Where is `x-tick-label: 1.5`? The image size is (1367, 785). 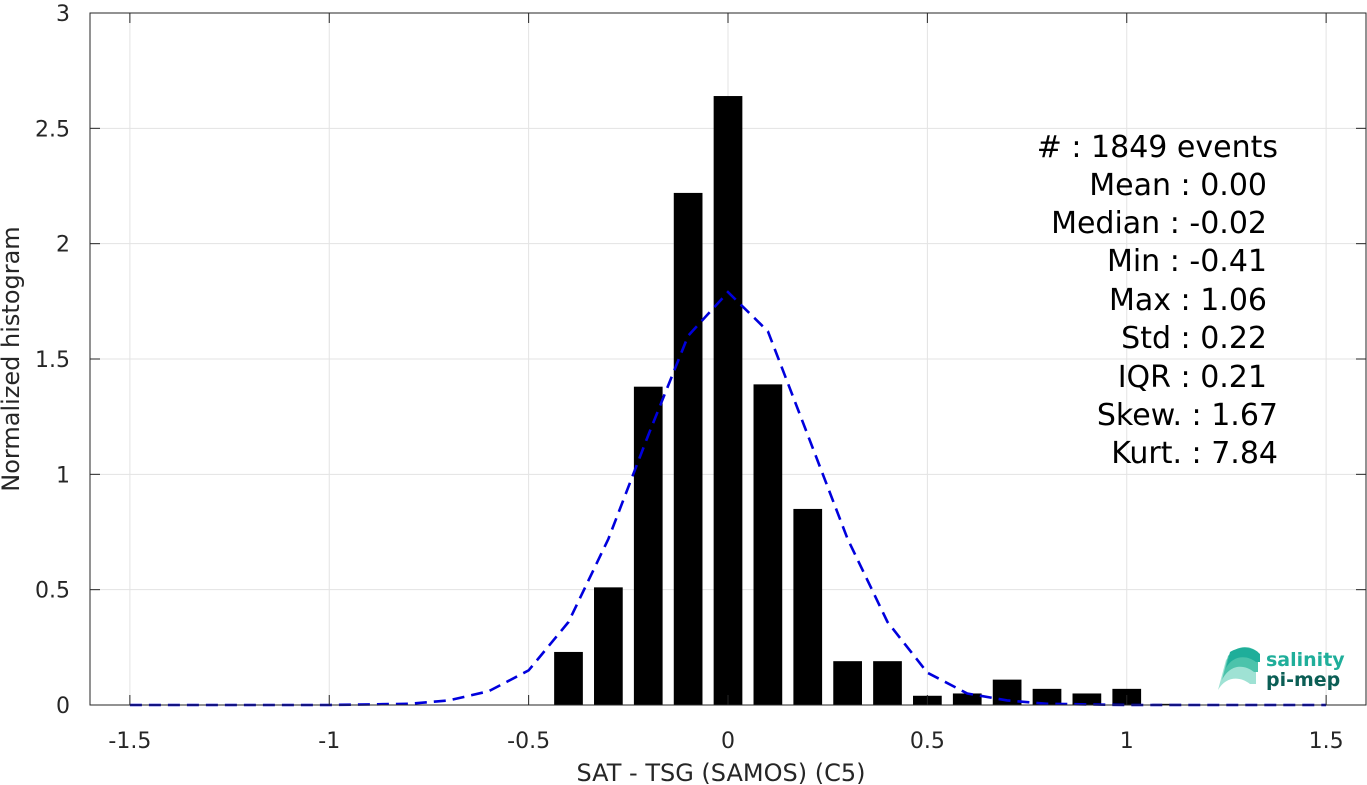
x-tick-label: 1.5 is located at coordinates (1326, 741).